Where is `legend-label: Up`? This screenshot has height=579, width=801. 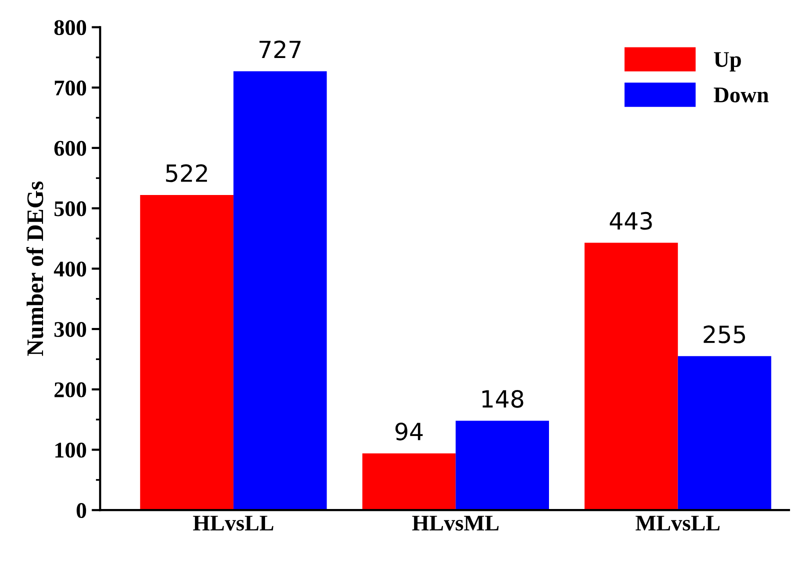
legend-label: Up is located at coordinates (727, 62).